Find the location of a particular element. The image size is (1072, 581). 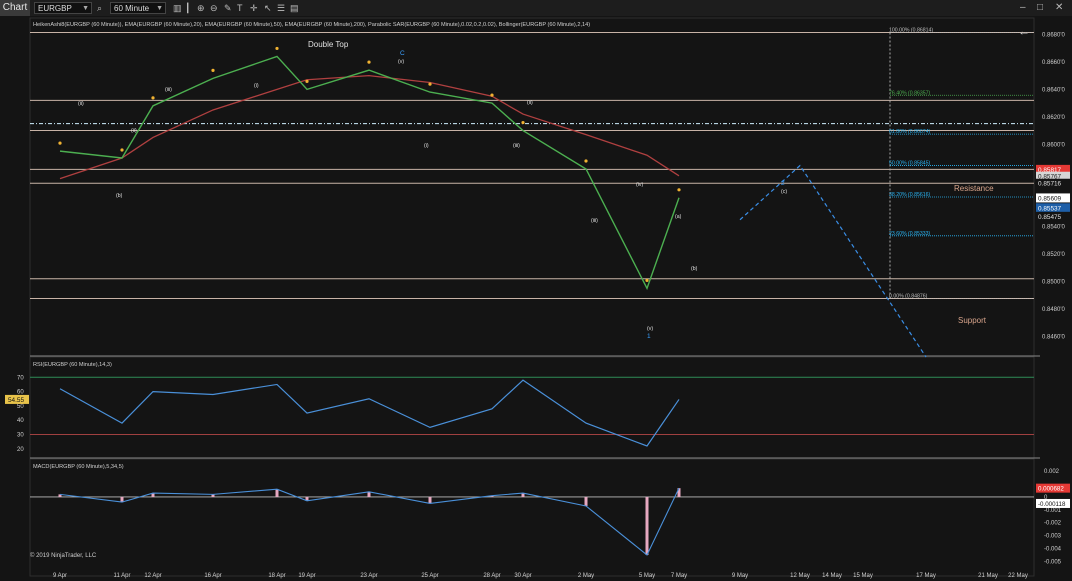

price-tick-label: 0.8540'0 is located at coordinates (1053, 228).